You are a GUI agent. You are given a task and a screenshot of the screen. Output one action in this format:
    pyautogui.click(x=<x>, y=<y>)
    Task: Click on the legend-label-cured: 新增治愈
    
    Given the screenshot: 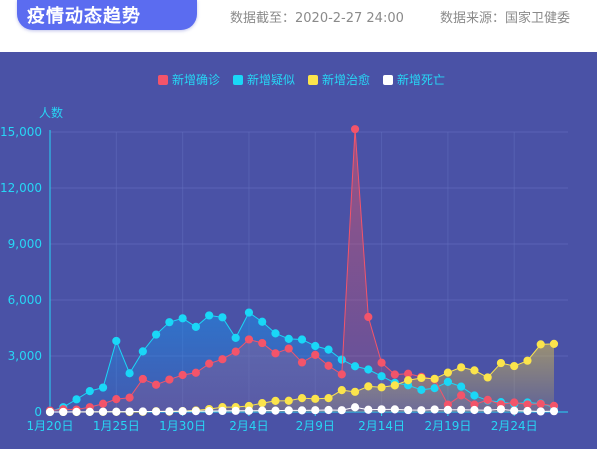 What is the action you would take?
    pyautogui.click(x=346, y=80)
    